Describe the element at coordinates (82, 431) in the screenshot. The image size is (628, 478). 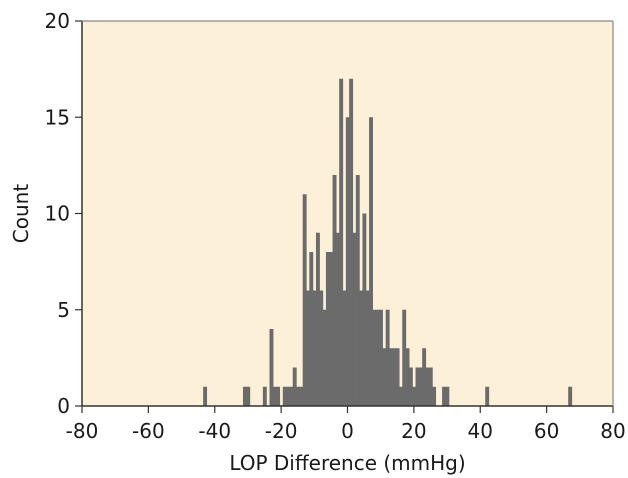
I see `x-tick-label: -80` at that location.